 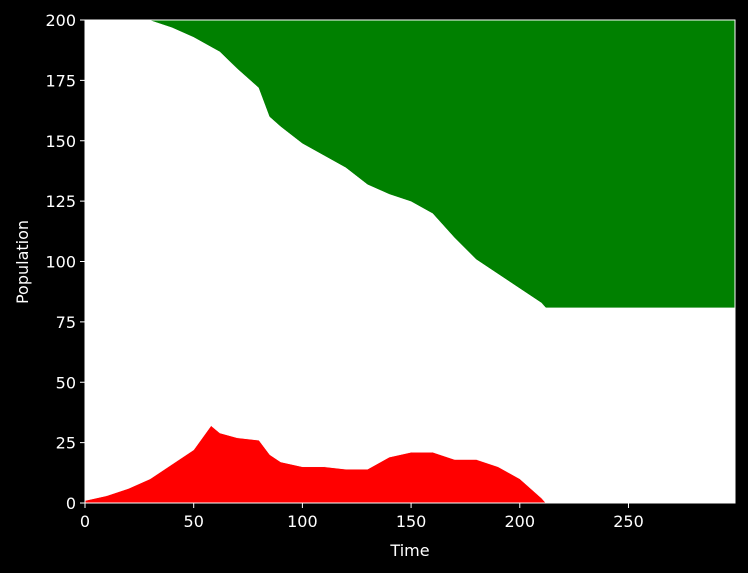 What do you see at coordinates (302, 521) in the screenshot?
I see `x-tick-label: 100` at bounding box center [302, 521].